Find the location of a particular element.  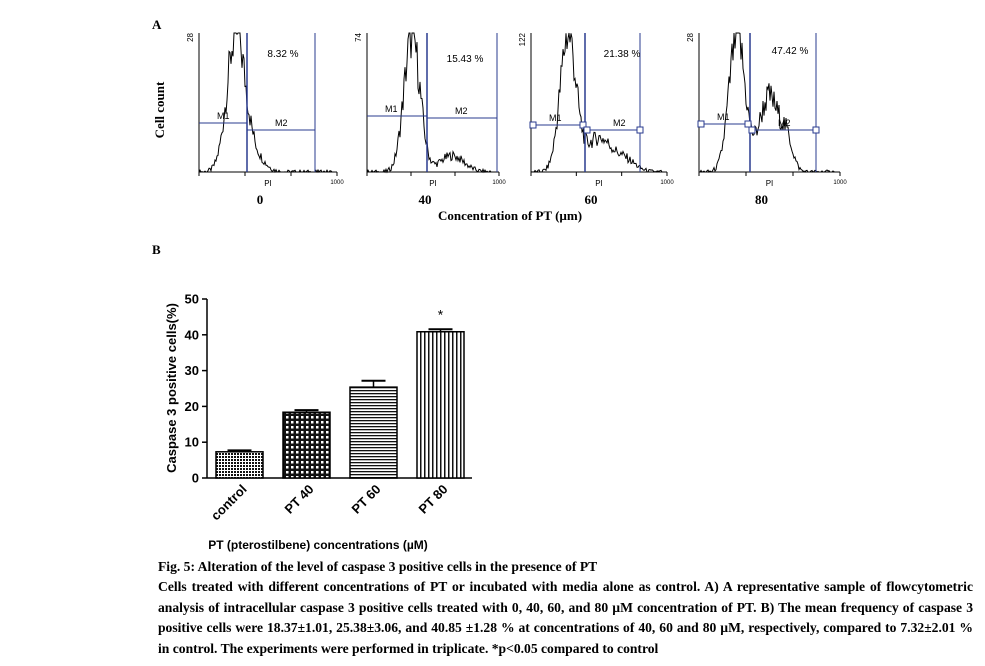

y-max-label: 74 is located at coordinates (358, 36).